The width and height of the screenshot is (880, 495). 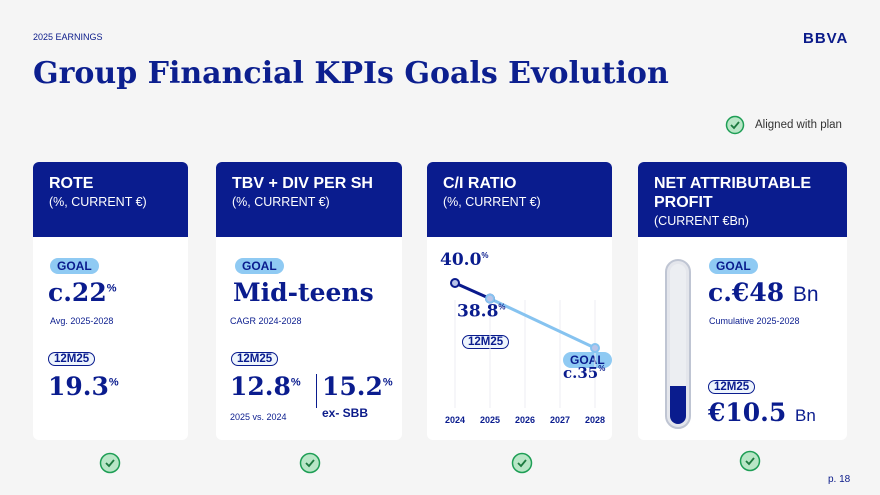 What do you see at coordinates (316, 391) in the screenshot?
I see `divider` at bounding box center [316, 391].